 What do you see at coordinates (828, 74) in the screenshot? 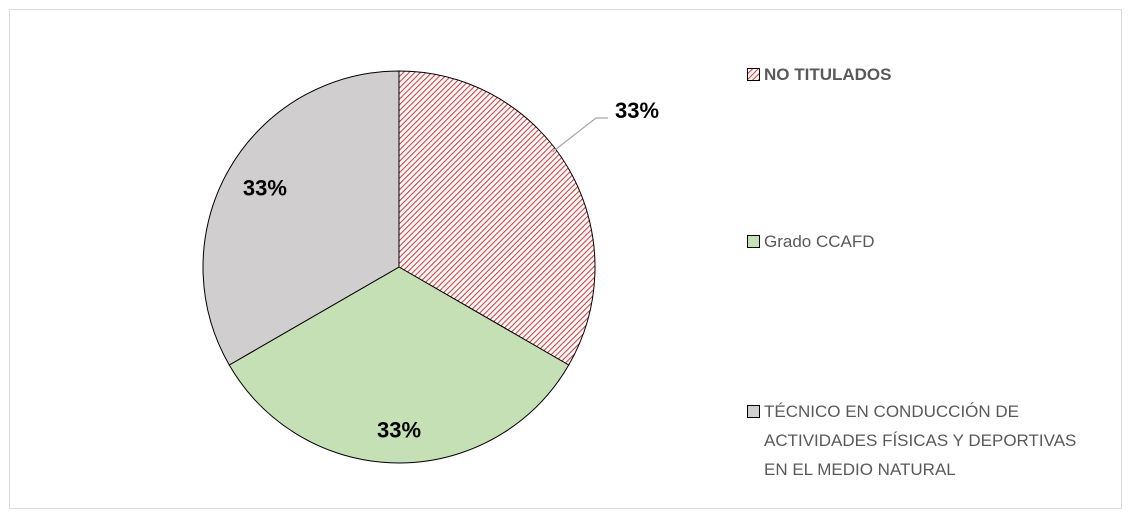
I see `legend-label: NO TITULADOS` at bounding box center [828, 74].